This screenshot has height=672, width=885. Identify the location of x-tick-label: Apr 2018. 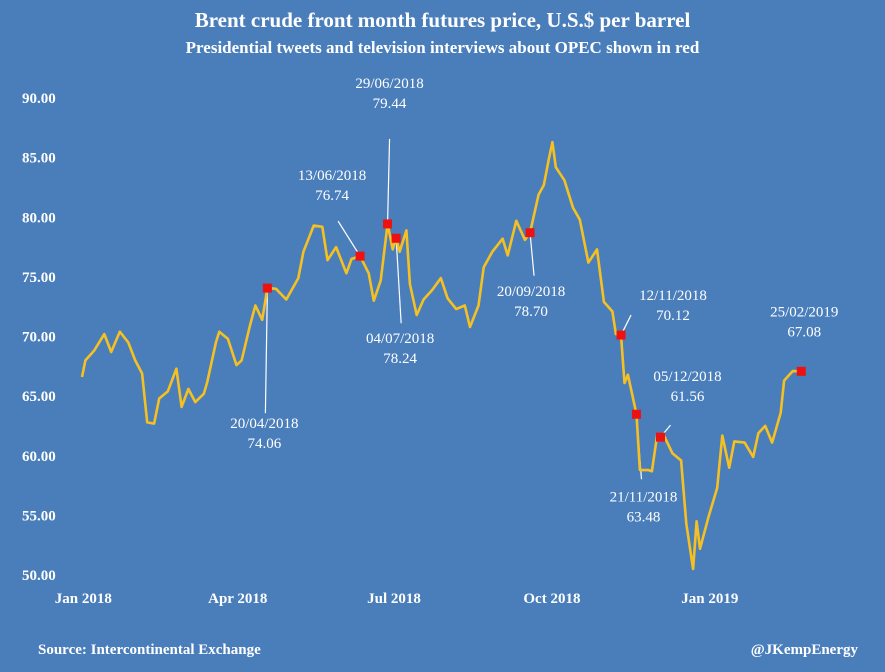
(237, 599).